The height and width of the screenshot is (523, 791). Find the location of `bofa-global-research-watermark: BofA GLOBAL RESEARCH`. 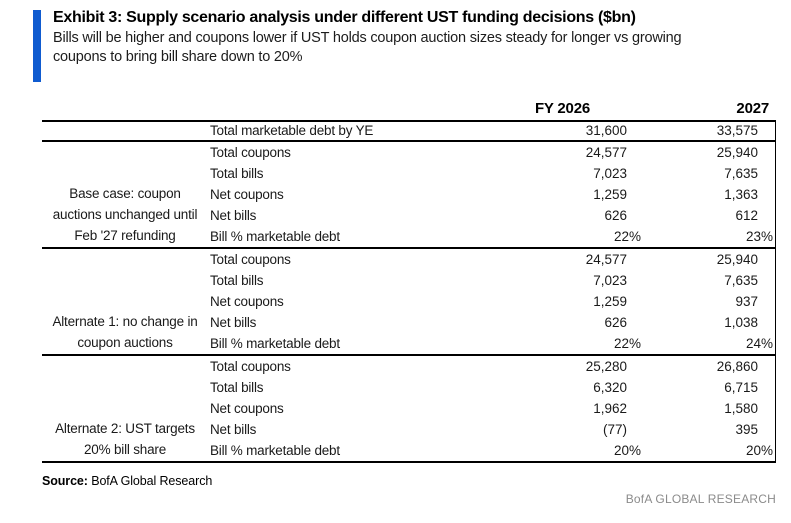

bofa-global-research-watermark: BofA GLOBAL RESEARCH is located at coordinates (700, 499).